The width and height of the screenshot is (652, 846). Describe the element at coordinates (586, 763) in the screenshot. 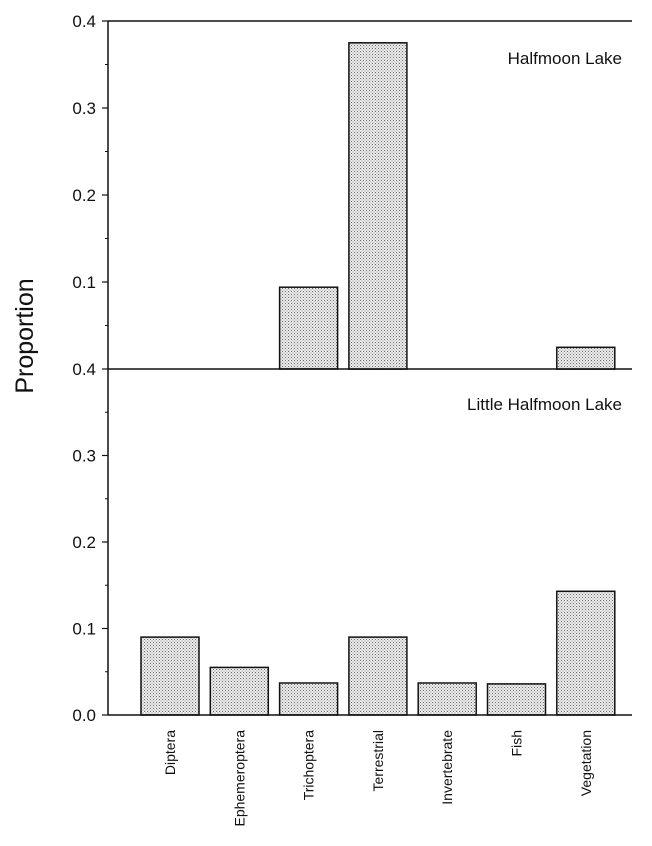

I see `x-tick-label: Vegetation` at that location.